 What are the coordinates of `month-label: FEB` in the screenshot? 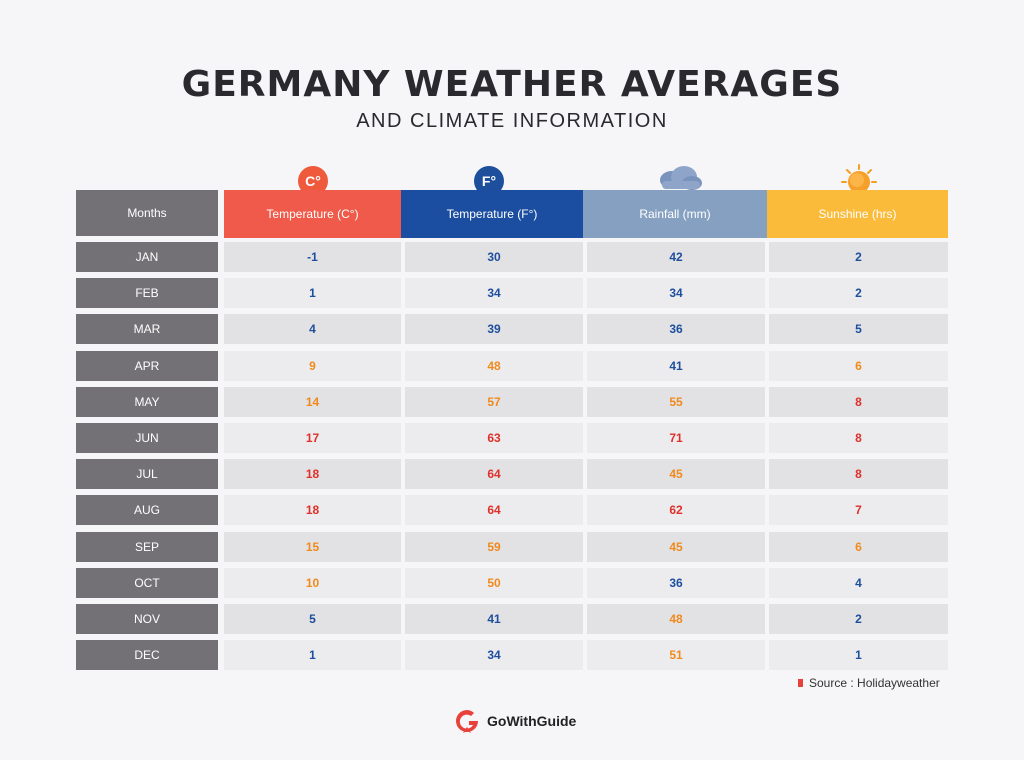 It's located at (147, 293).